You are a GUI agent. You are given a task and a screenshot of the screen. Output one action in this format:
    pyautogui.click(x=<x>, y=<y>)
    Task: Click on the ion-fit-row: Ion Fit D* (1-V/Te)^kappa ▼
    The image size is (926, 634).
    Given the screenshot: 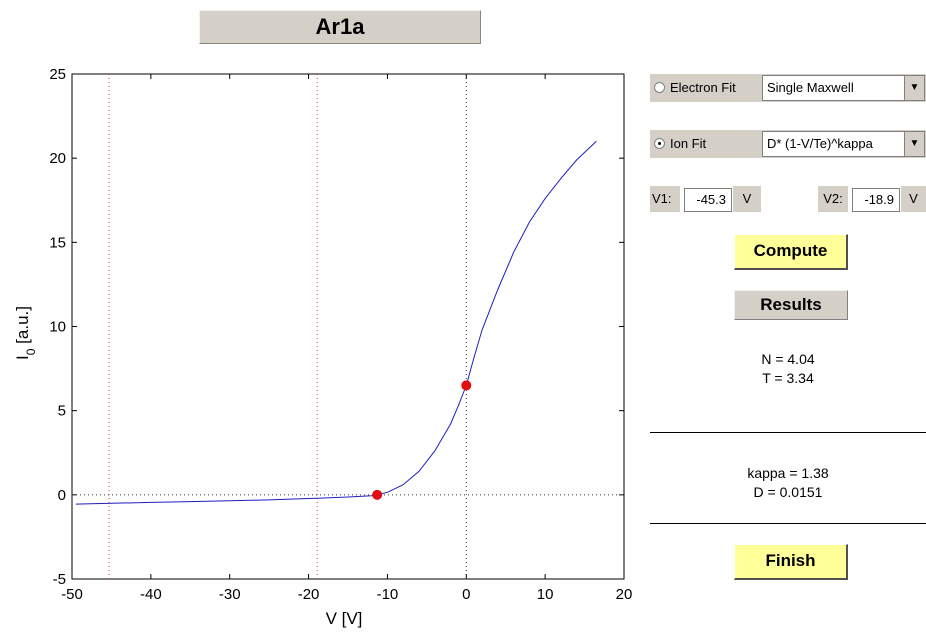 What is the action you would take?
    pyautogui.click(x=788, y=144)
    